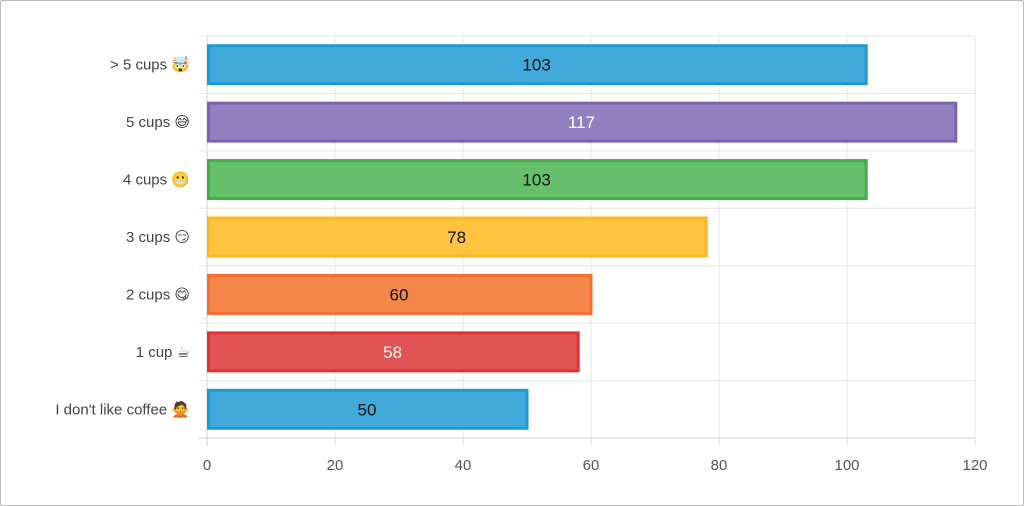 The width and height of the screenshot is (1024, 506). Describe the element at coordinates (335, 465) in the screenshot. I see `x-tick-label: 20` at that location.